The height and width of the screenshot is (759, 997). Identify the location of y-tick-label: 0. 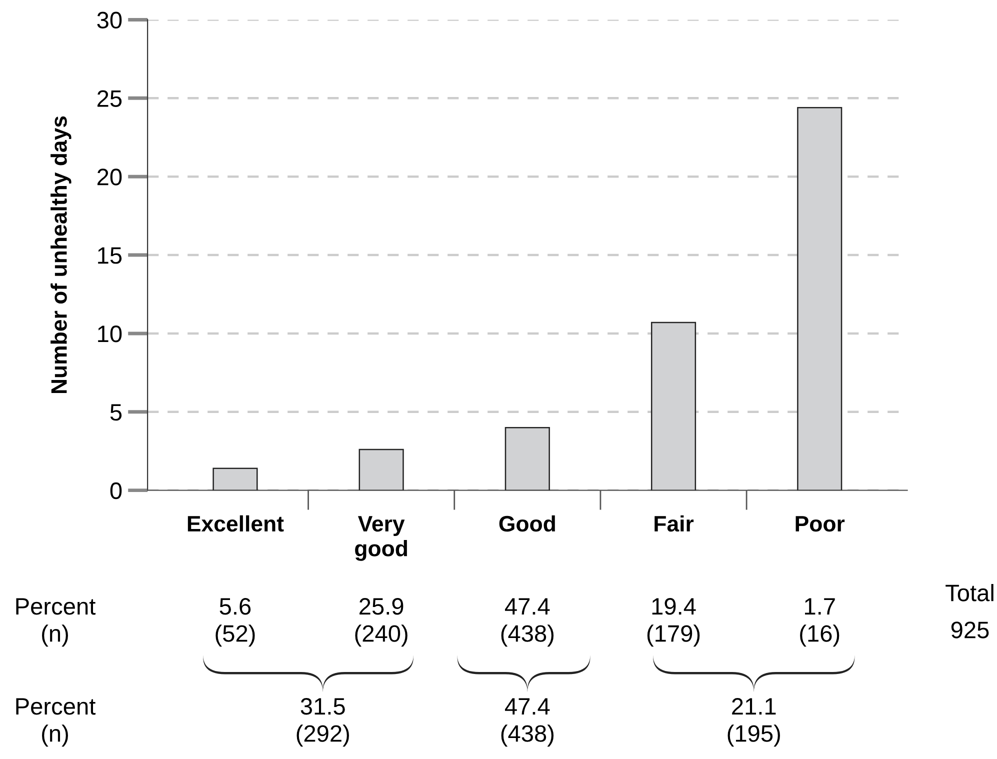
(116, 491).